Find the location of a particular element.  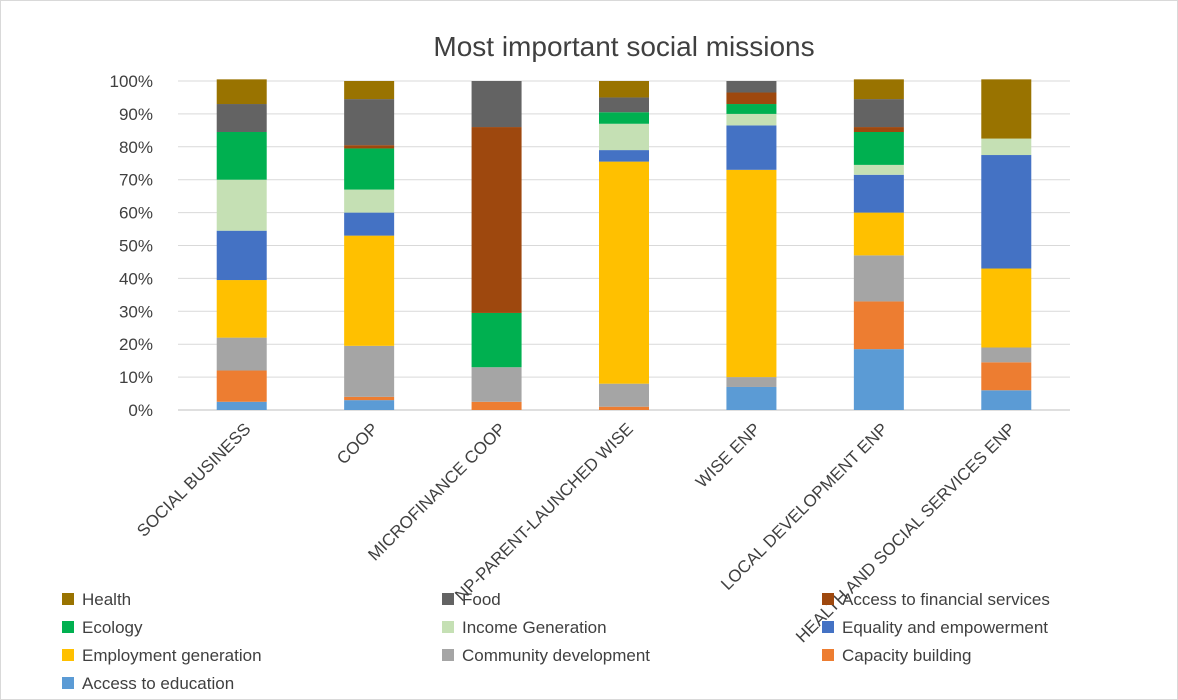

y-tick-label: 30% is located at coordinates (136, 311).